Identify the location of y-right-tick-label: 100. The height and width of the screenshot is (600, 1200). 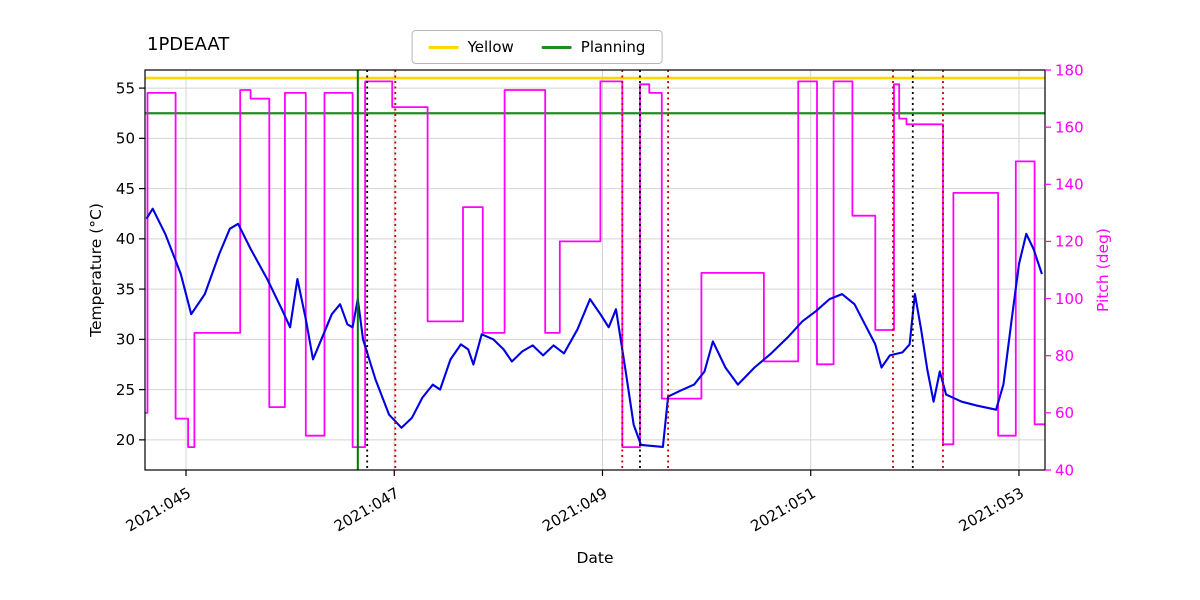
(1069, 299).